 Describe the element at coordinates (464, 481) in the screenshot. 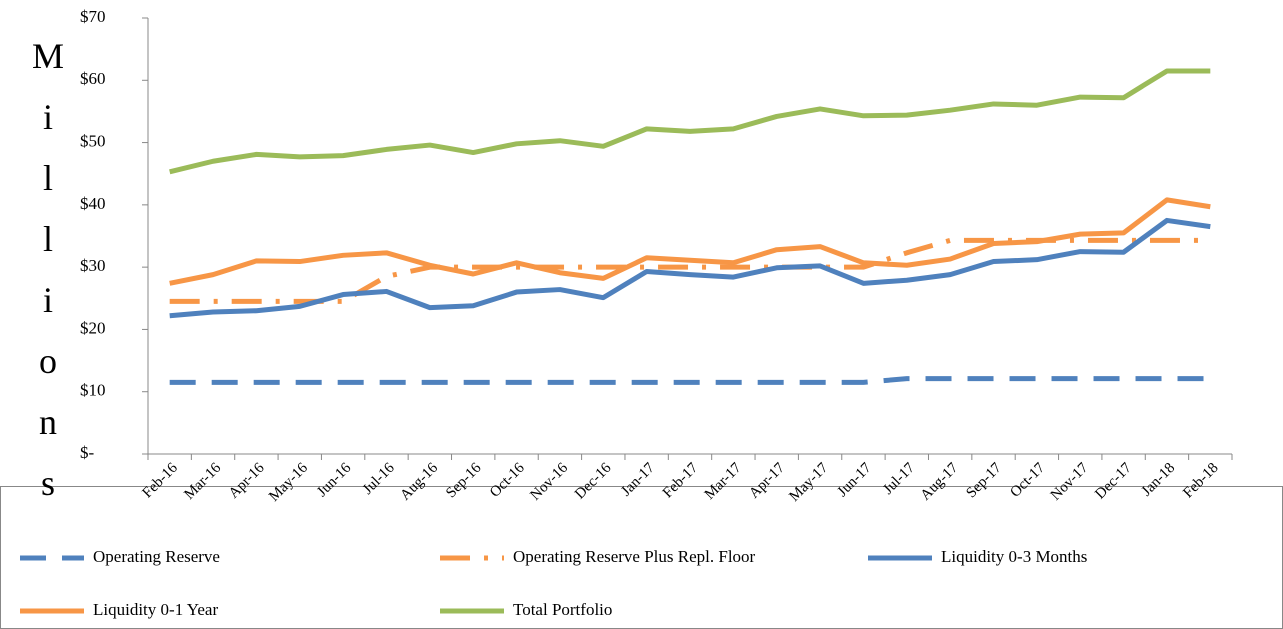

I see `x-tick-label: Sep-16` at that location.